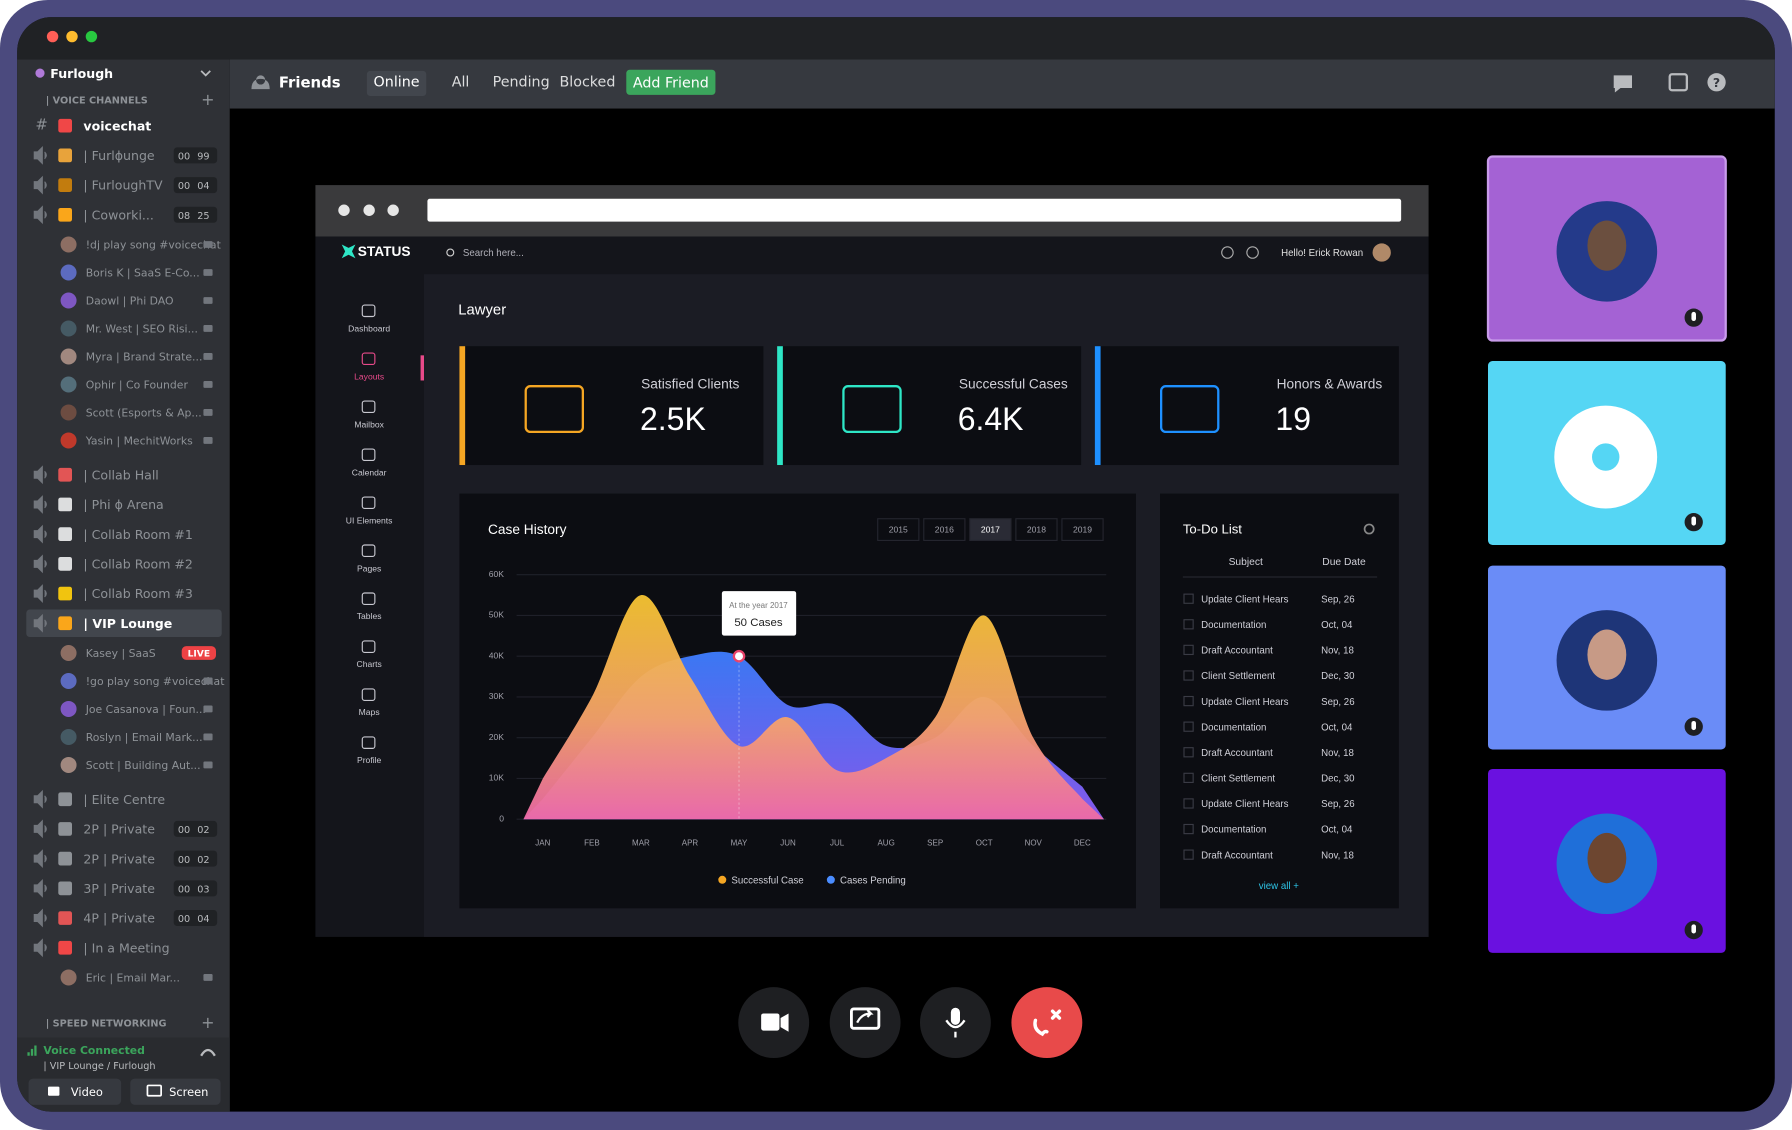 The width and height of the screenshot is (1792, 1130). I want to click on settings-icon, so click(1369, 529).